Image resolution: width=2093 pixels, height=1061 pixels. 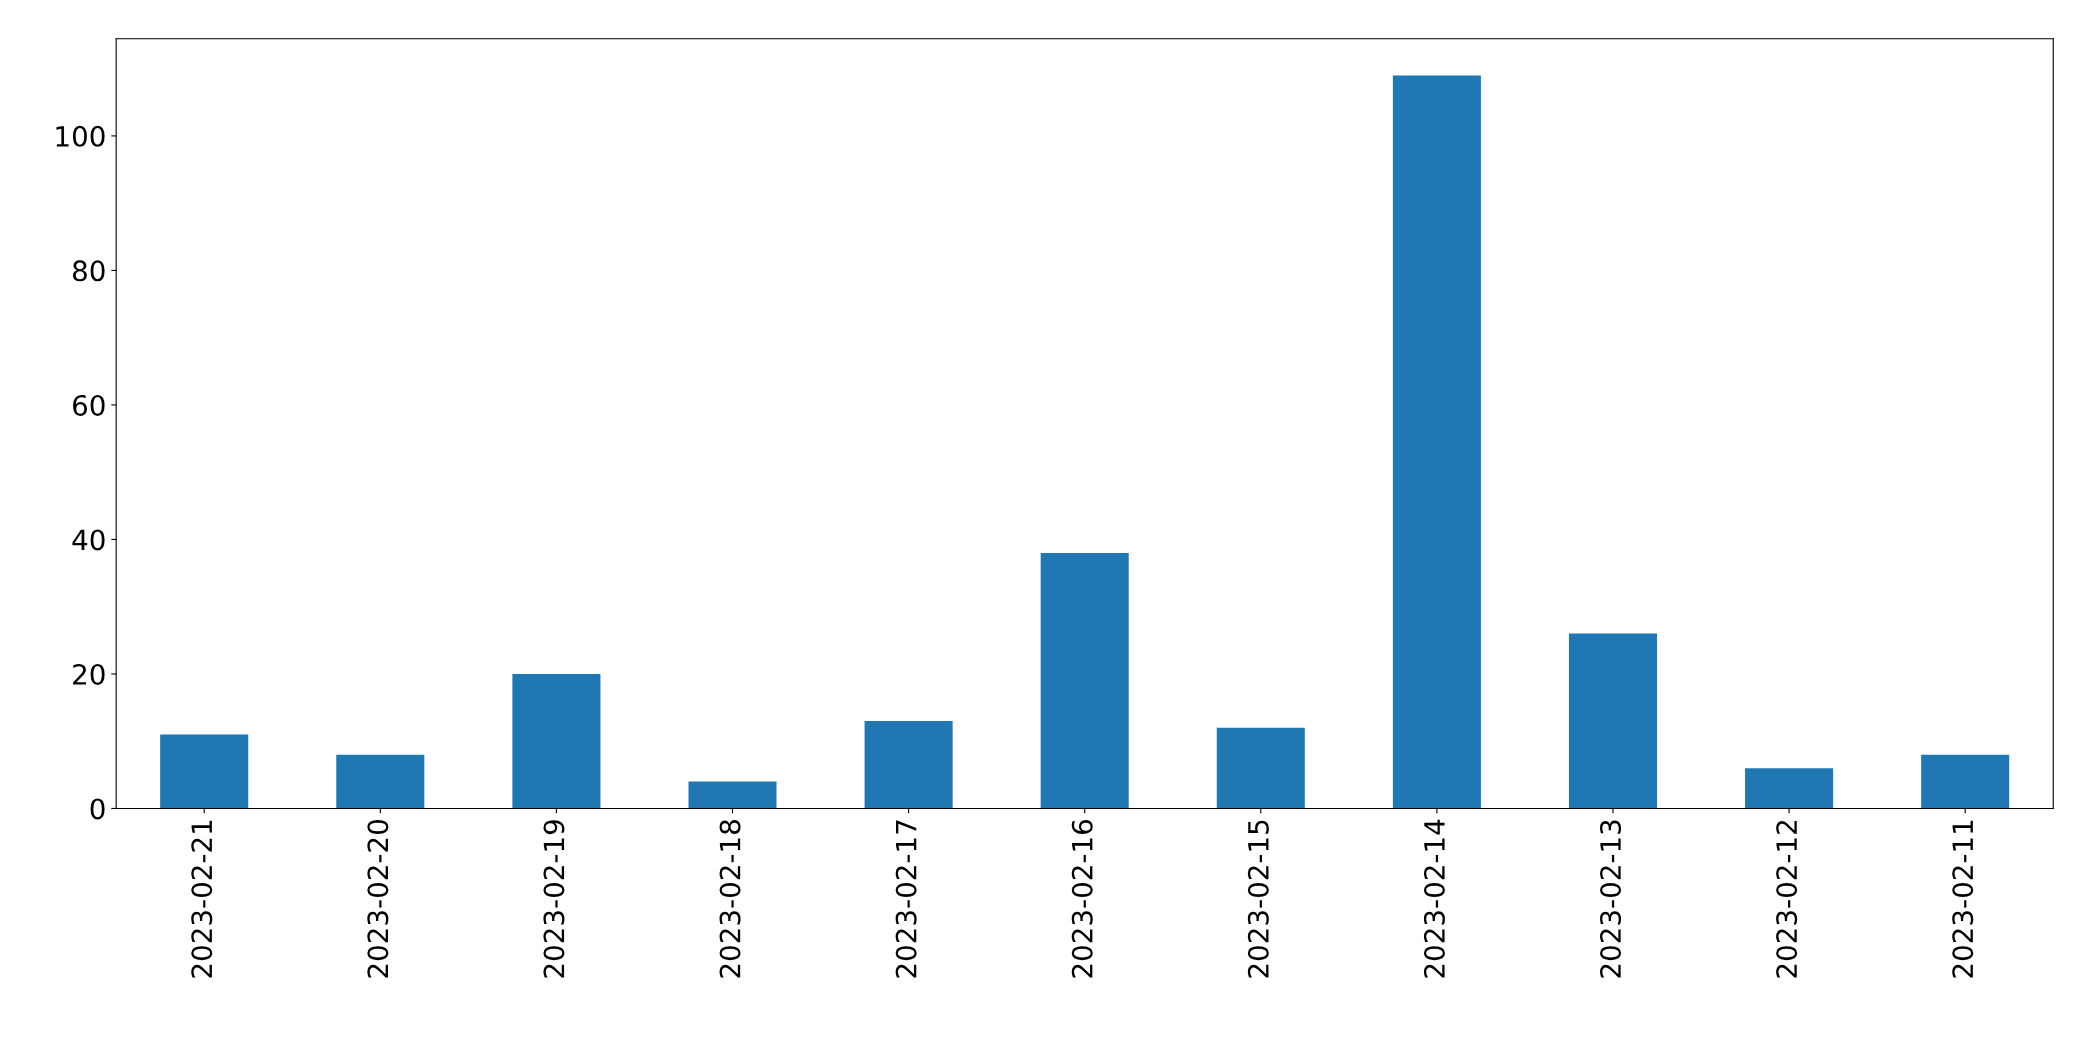 I want to click on x-tick-label: 2023-02-14, so click(x=1434, y=898).